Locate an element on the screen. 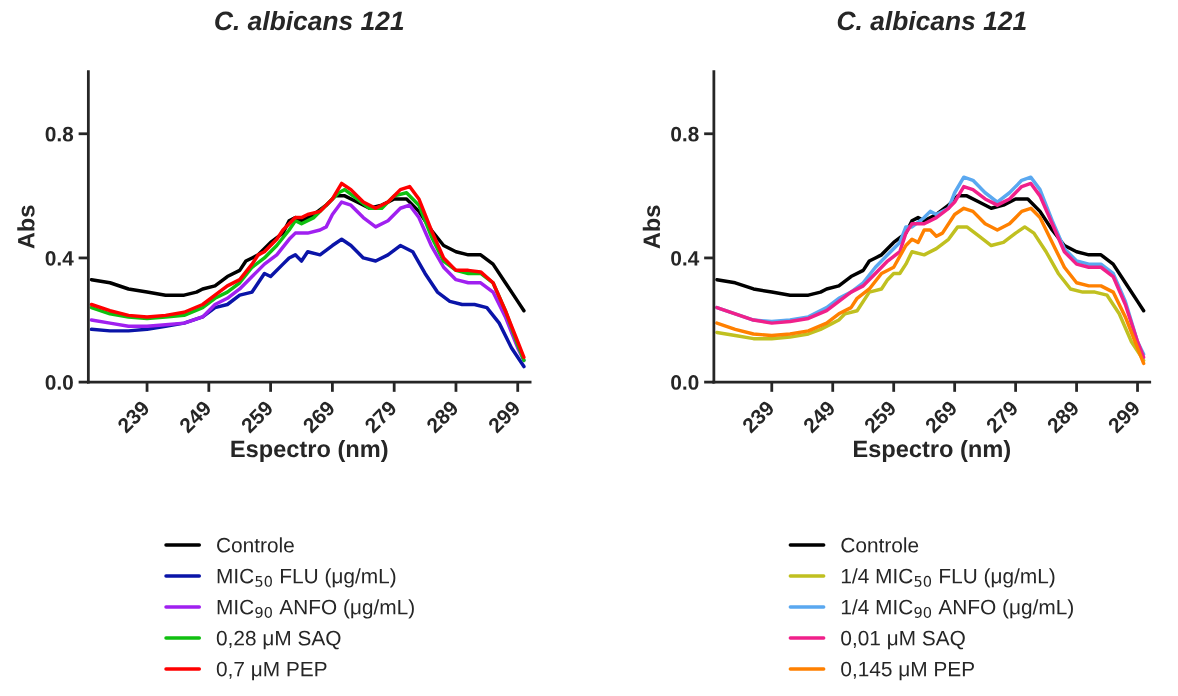  legend-label: 1/4 MIC$_{50}$ FLU (μg/mL) is located at coordinates (948, 578).